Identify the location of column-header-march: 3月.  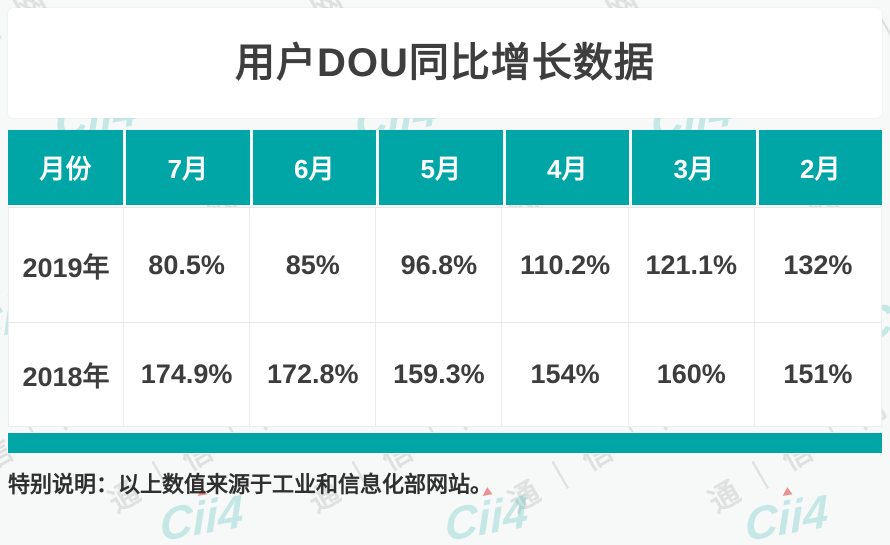
(694, 167).